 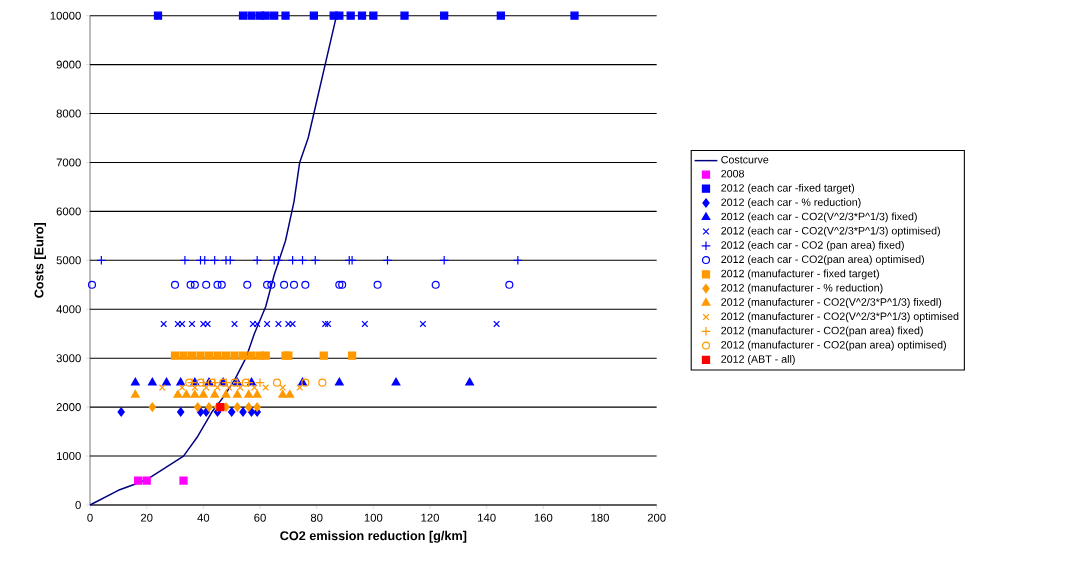 I want to click on legend-label: 2012 (manufacturer - fixed target), so click(x=800, y=274).